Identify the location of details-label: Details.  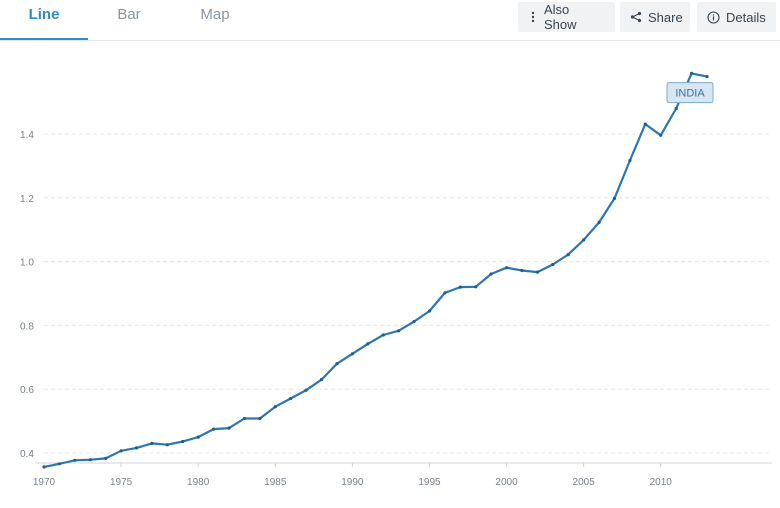
(746, 17).